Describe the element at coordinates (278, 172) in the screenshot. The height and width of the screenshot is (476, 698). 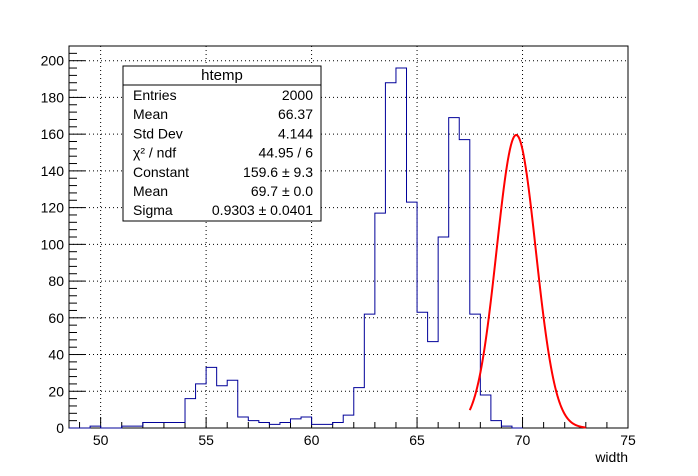
I see `stats-row-value: 159.6 ± 9.3` at that location.